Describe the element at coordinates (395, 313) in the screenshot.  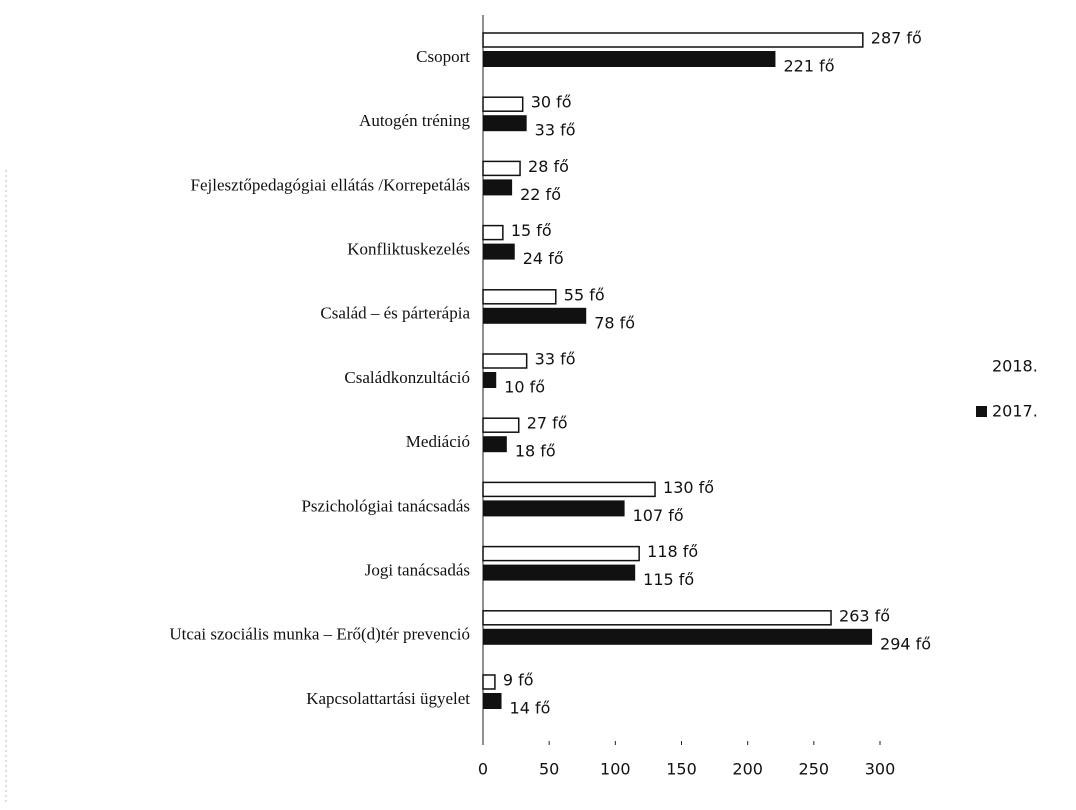
I see `category-label: Család – és párterápia` at that location.